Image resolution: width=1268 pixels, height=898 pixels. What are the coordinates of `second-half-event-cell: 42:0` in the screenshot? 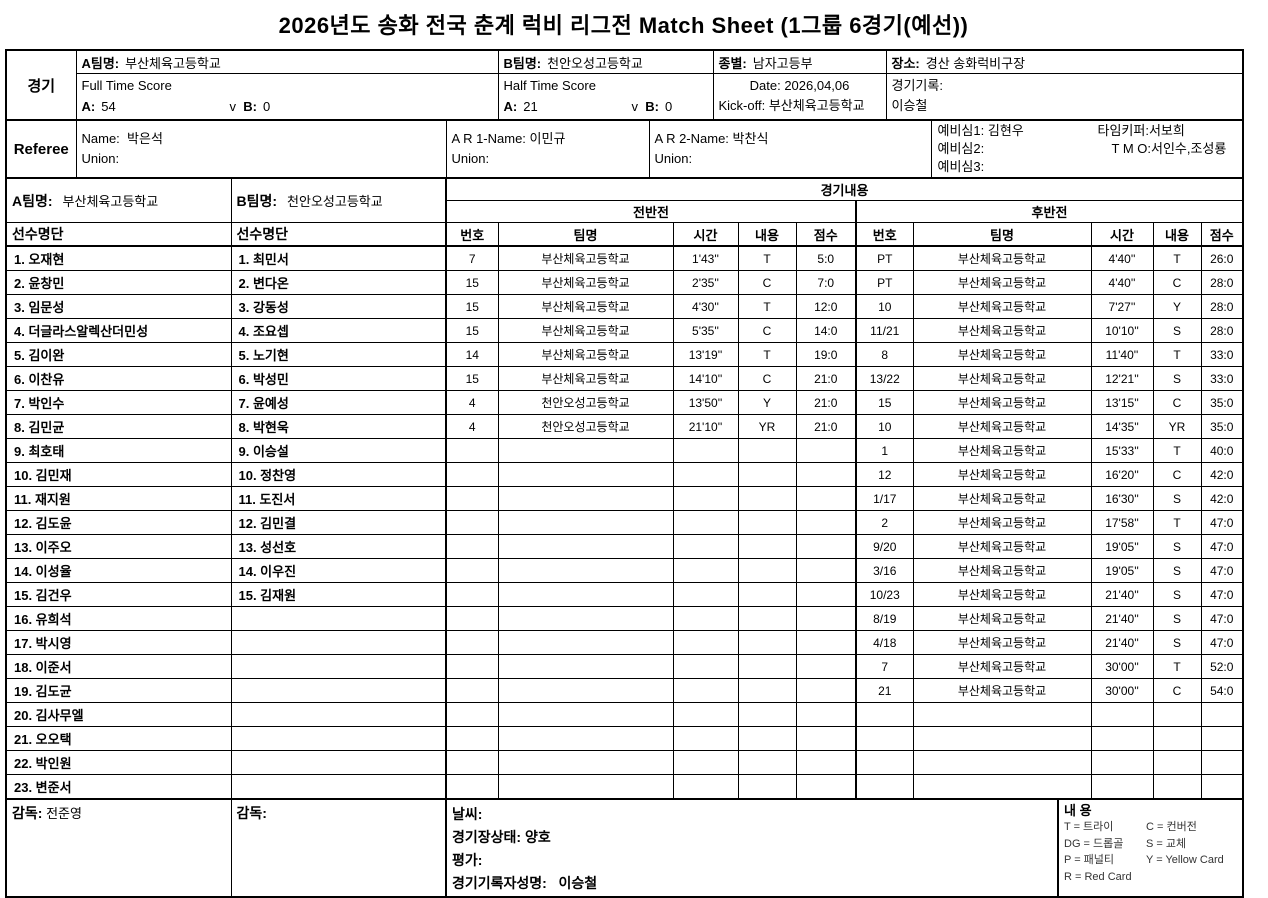 It's located at (1222, 474).